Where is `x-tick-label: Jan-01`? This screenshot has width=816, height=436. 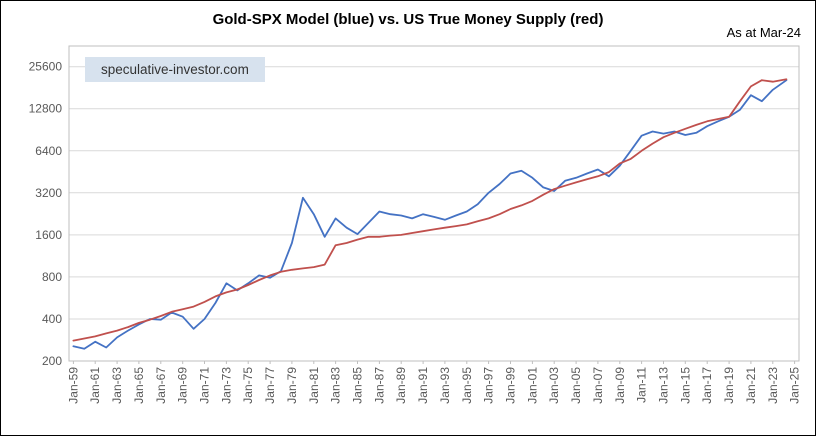 x-tick-label: Jan-01 is located at coordinates (532, 385).